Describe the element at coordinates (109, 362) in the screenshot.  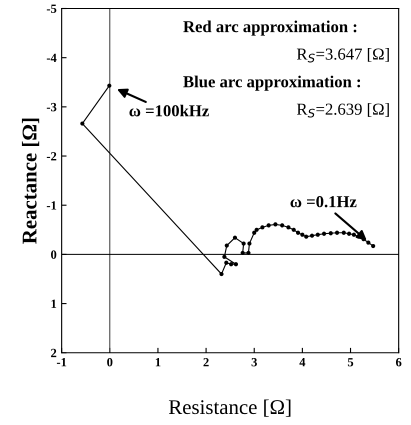
I see `x-tick-label: 0` at that location.